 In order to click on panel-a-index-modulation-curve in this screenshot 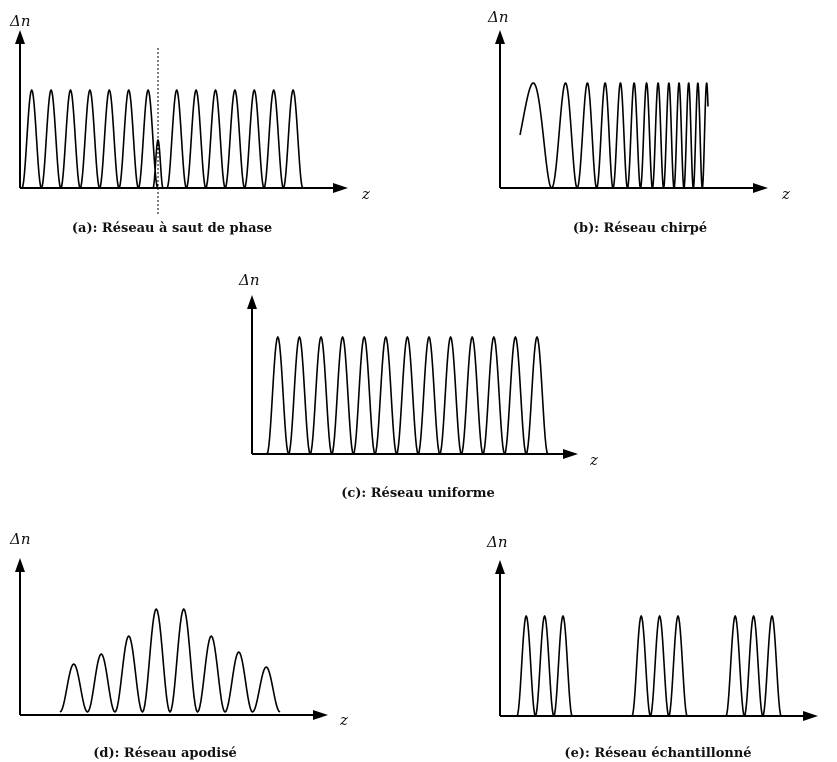, I will do `click(162, 139)`.